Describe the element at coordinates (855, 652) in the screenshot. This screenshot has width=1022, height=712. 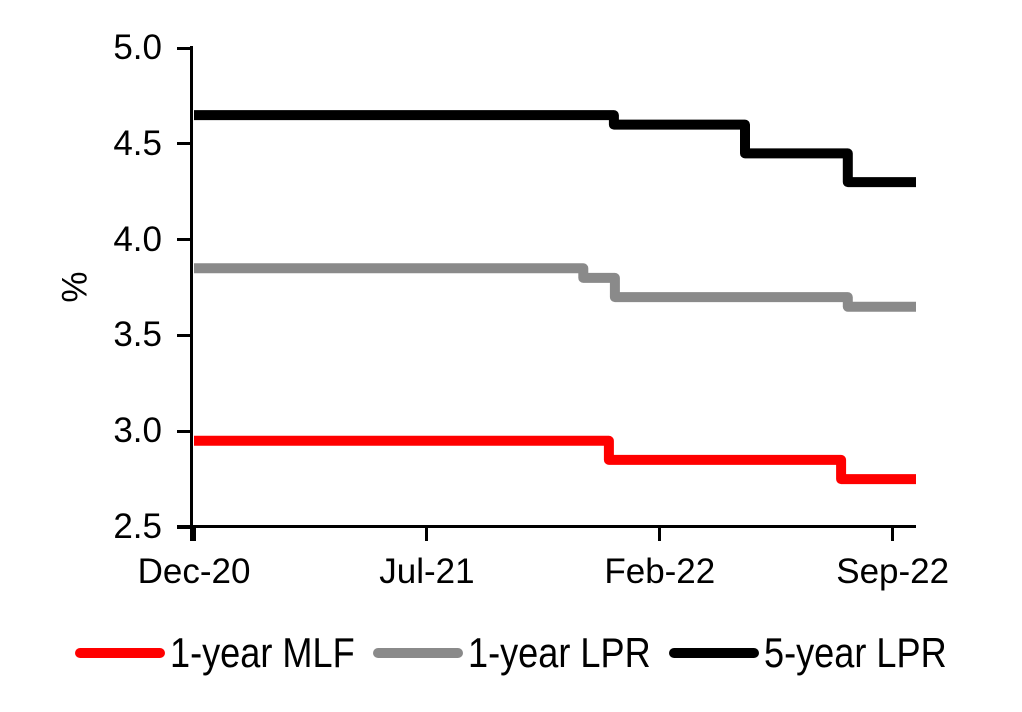
I see `legend-label: 5-year LPR` at that location.